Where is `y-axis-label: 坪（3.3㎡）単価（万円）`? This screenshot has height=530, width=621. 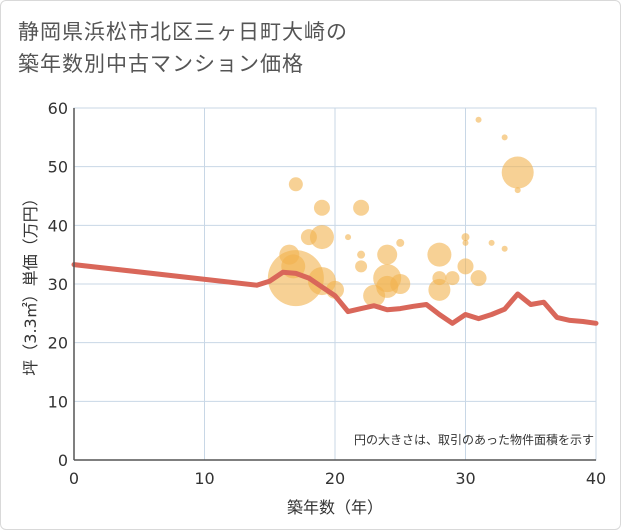 y-axis-label: 坪（3.3㎡）単価（万円） is located at coordinates (30, 282).